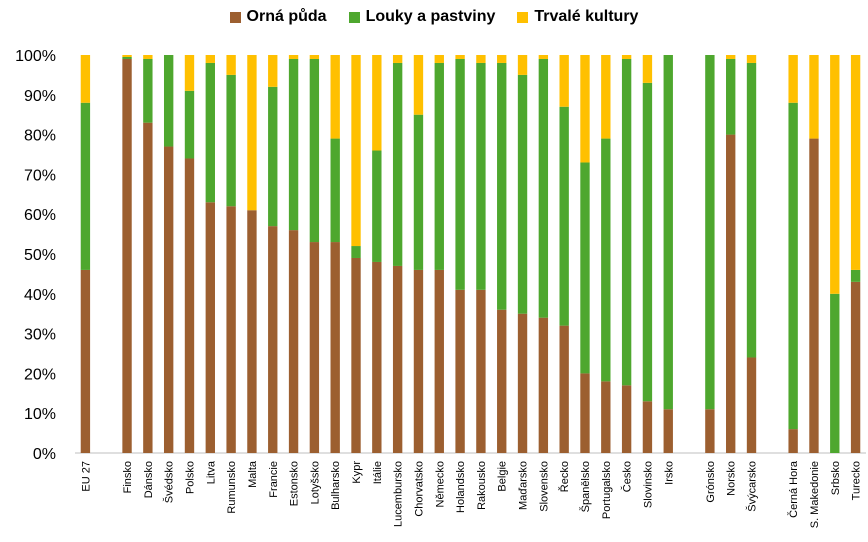 This screenshot has height=542, width=868. I want to click on legend-swatch-orna-puda, so click(235, 17).